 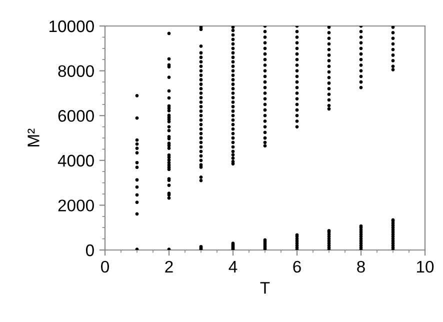 I want to click on x-tick-label: 6, so click(x=297, y=266).